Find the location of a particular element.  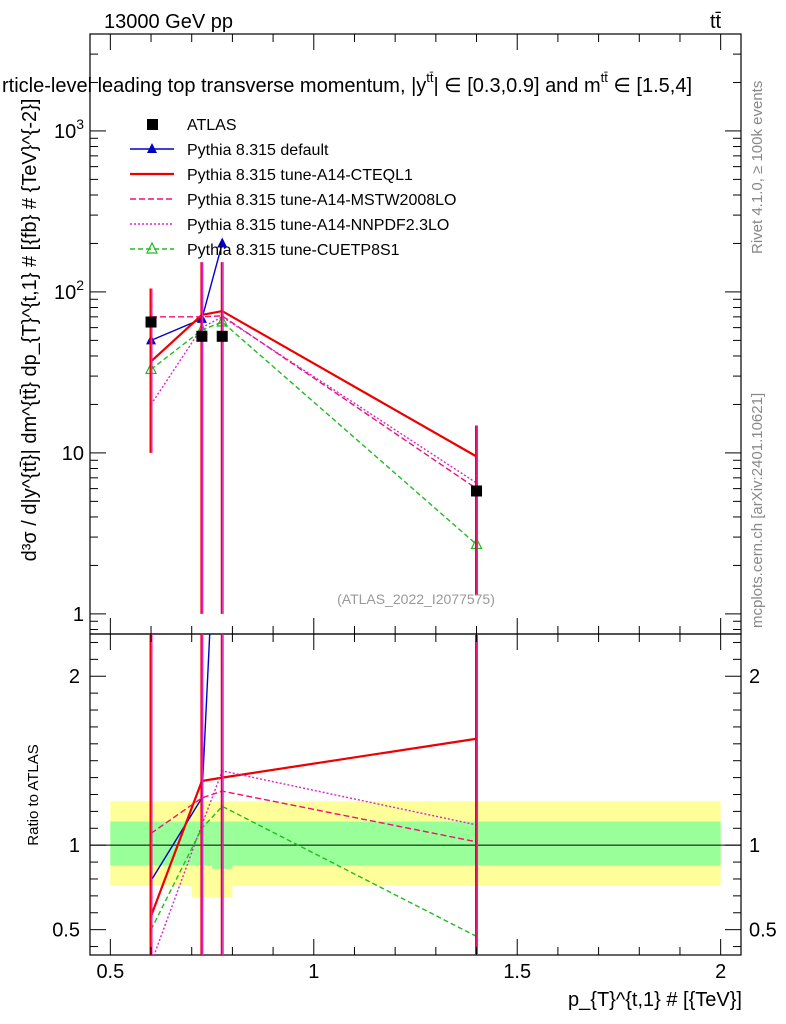

legend-entry-label: Pythia 8.315 tune-A14-MSTW2008LO is located at coordinates (321, 200).